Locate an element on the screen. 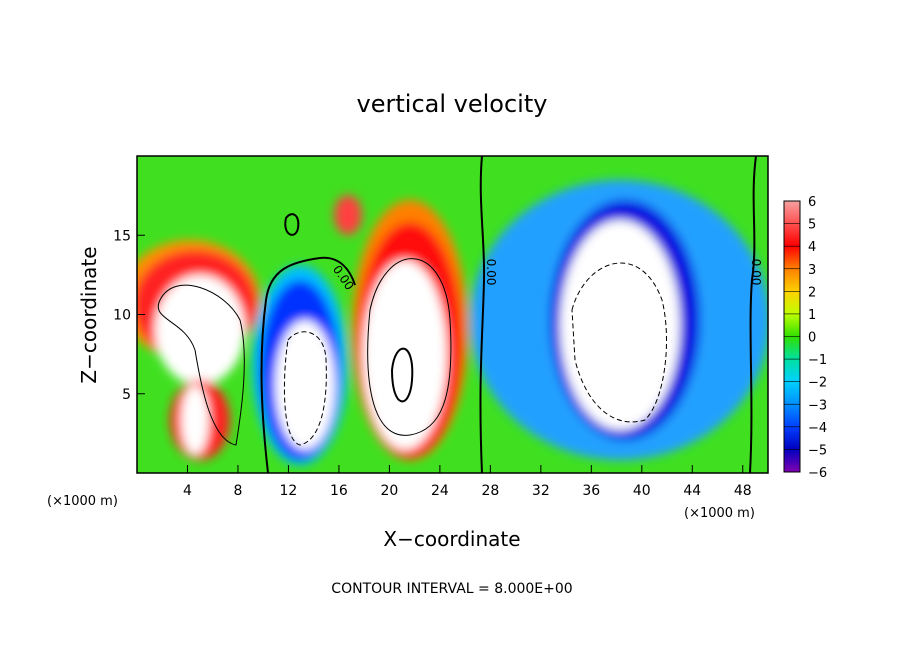 Image resolution: width=904 pixels, height=658 pixels. colorbar-tick-label: 5 is located at coordinates (812, 225).